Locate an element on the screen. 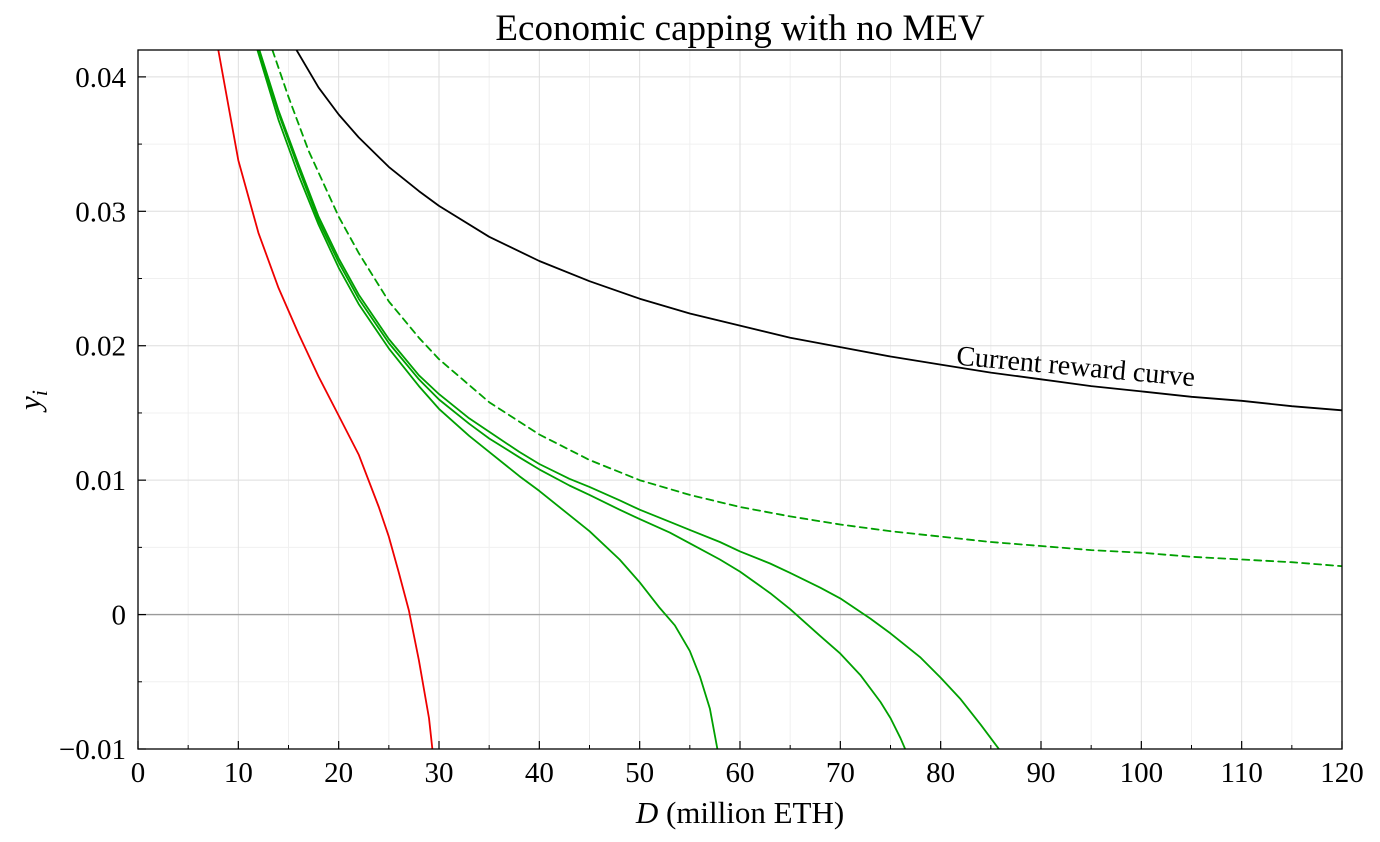 The height and width of the screenshot is (842, 1380). x-tick-label: 120 is located at coordinates (1342, 773).